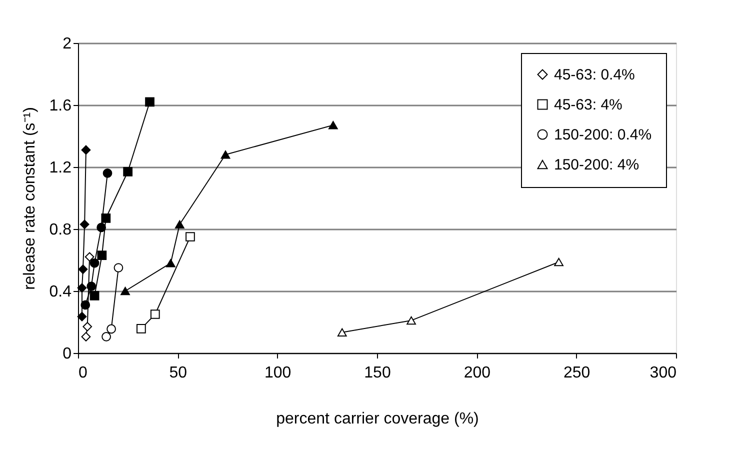 This screenshot has width=755, height=456. I want to click on legend-label: 45-63: 4%, so click(588, 105).